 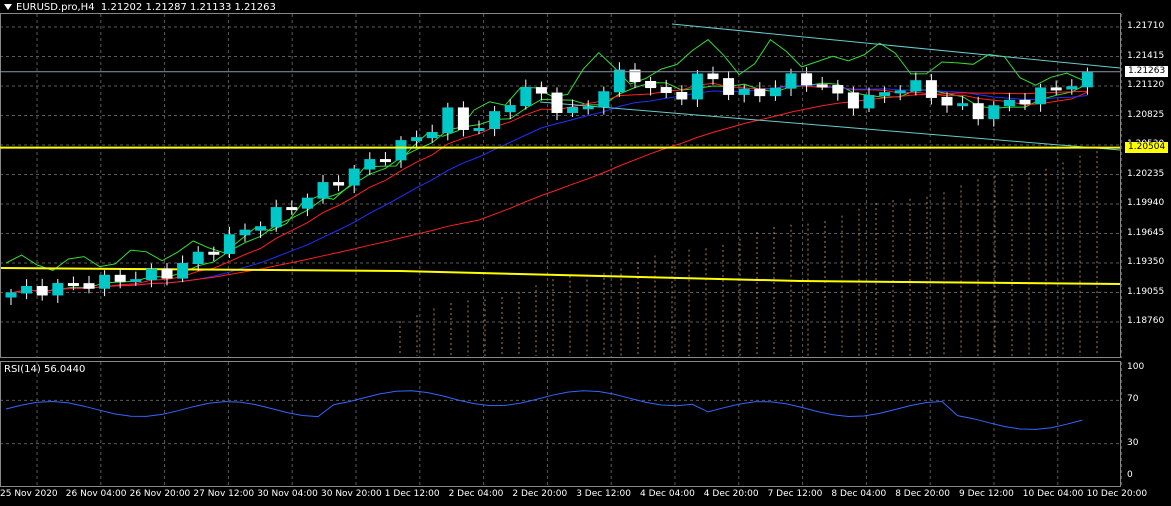 What do you see at coordinates (476, 494) in the screenshot?
I see `time-tick-label: 2 Dec 04:00` at bounding box center [476, 494].